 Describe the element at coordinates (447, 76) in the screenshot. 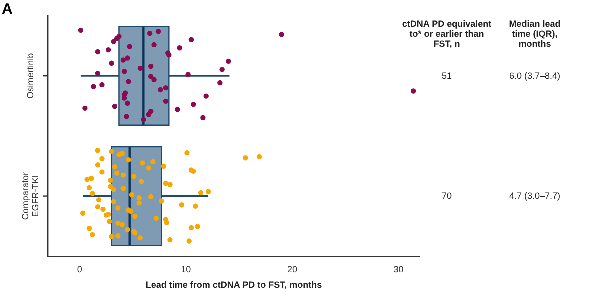

I see `text: 51` at that location.